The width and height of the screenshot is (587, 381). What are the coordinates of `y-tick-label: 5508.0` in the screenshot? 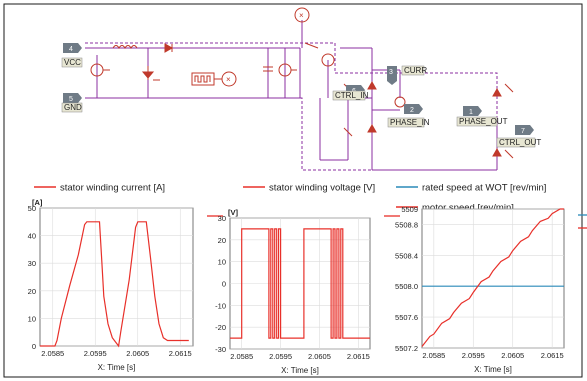 It's located at (406, 286).